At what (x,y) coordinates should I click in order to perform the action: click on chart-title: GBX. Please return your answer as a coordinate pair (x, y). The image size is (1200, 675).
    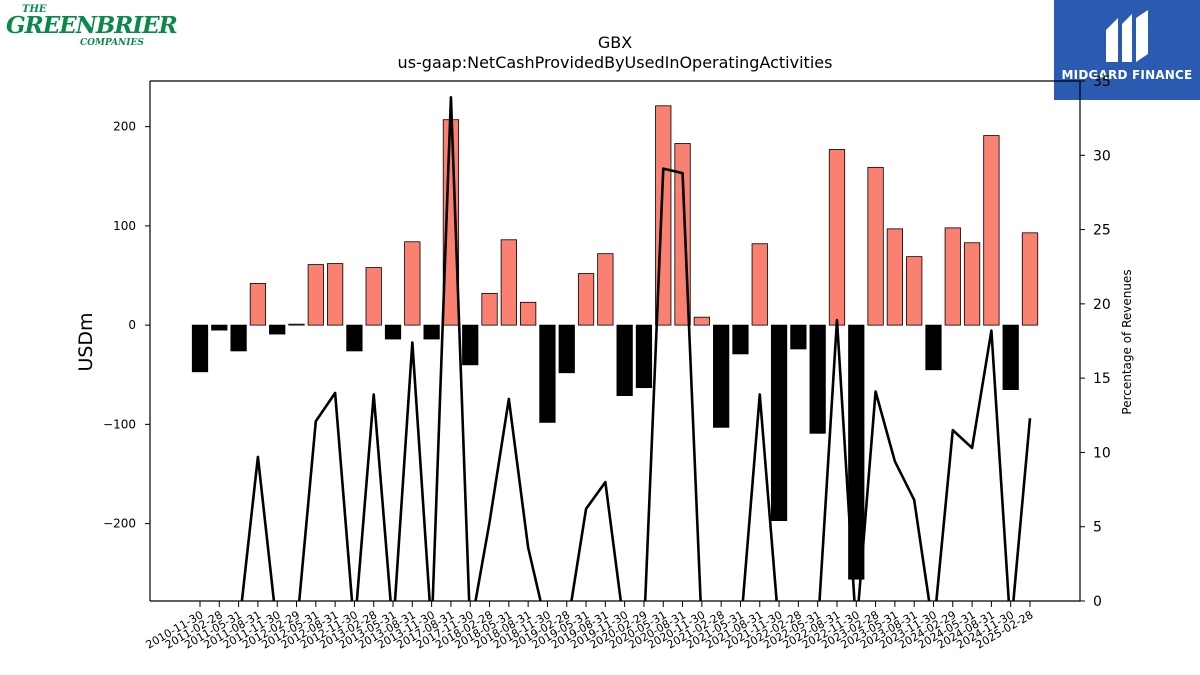
    Looking at the image, I should click on (615, 42).